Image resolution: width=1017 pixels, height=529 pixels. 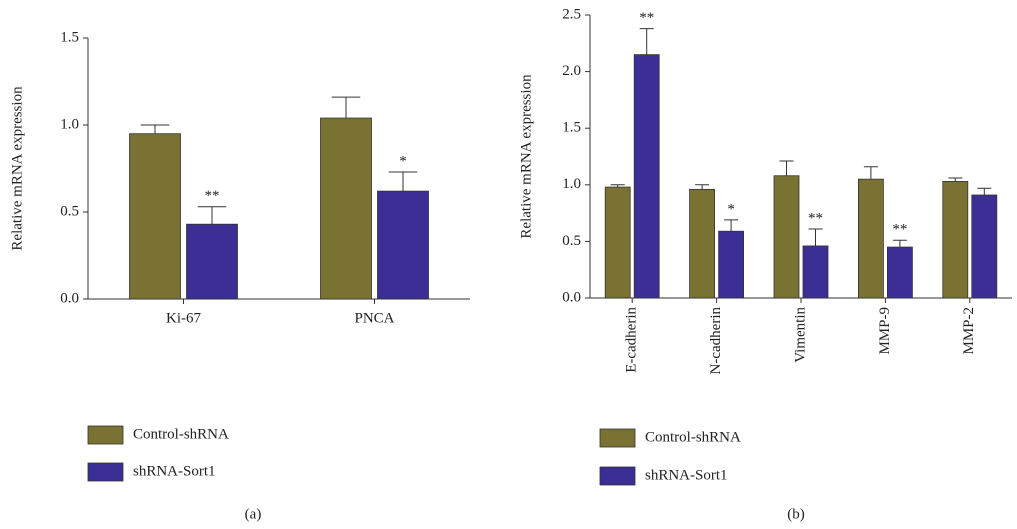 What do you see at coordinates (571, 14) in the screenshot?
I see `y-tick-label: 2.5` at bounding box center [571, 14].